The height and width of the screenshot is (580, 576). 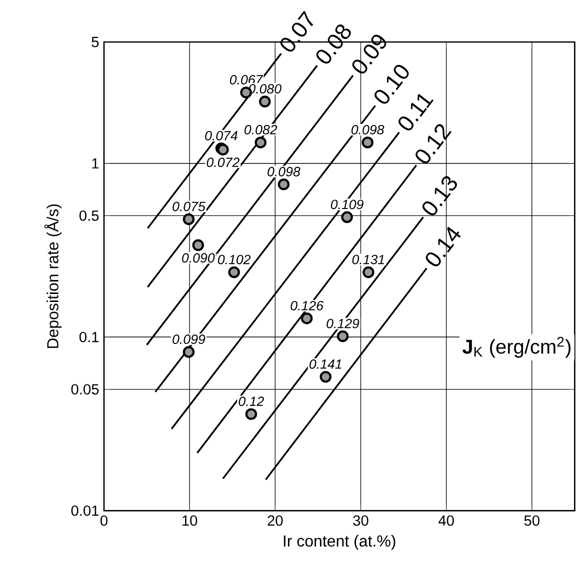 What do you see at coordinates (360, 520) in the screenshot?
I see `x-tick-label: 30` at bounding box center [360, 520].